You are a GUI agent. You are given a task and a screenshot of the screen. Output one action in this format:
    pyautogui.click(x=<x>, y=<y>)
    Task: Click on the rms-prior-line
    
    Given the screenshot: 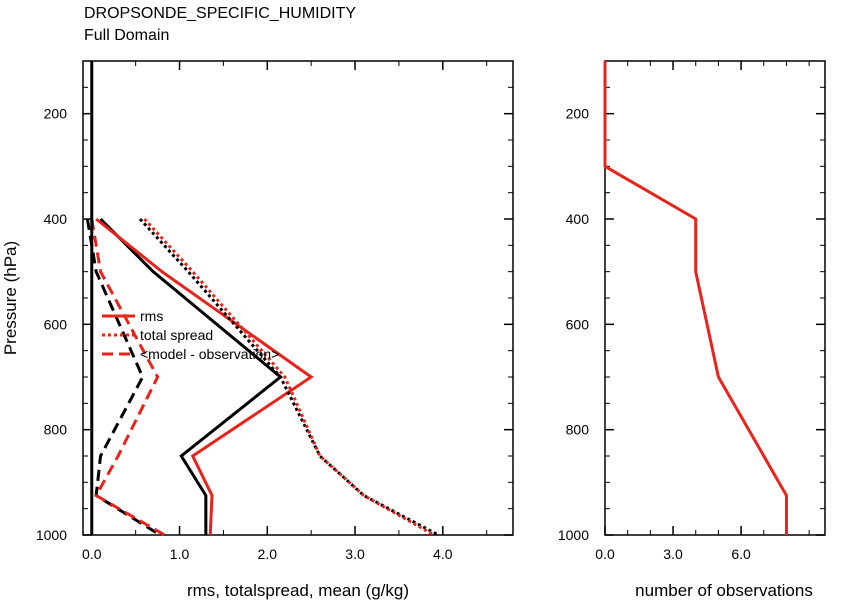 What is the action you would take?
    pyautogui.click(x=191, y=376)
    